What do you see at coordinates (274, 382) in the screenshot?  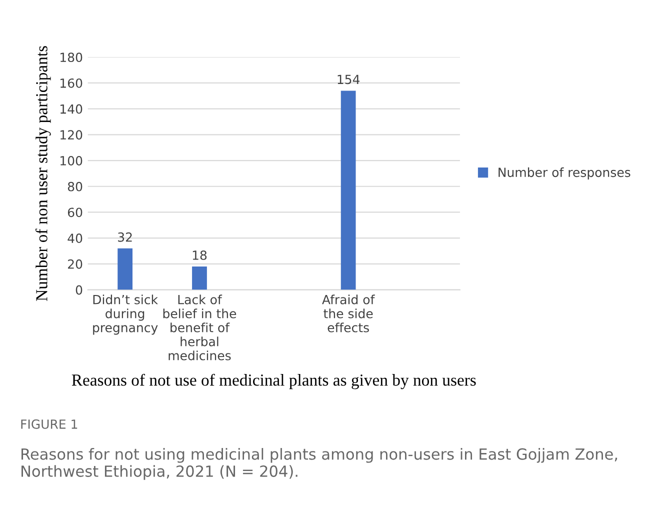 I see `x-axis-title: Reasons of not use of medicinal plants as given by non users` at bounding box center [274, 382].